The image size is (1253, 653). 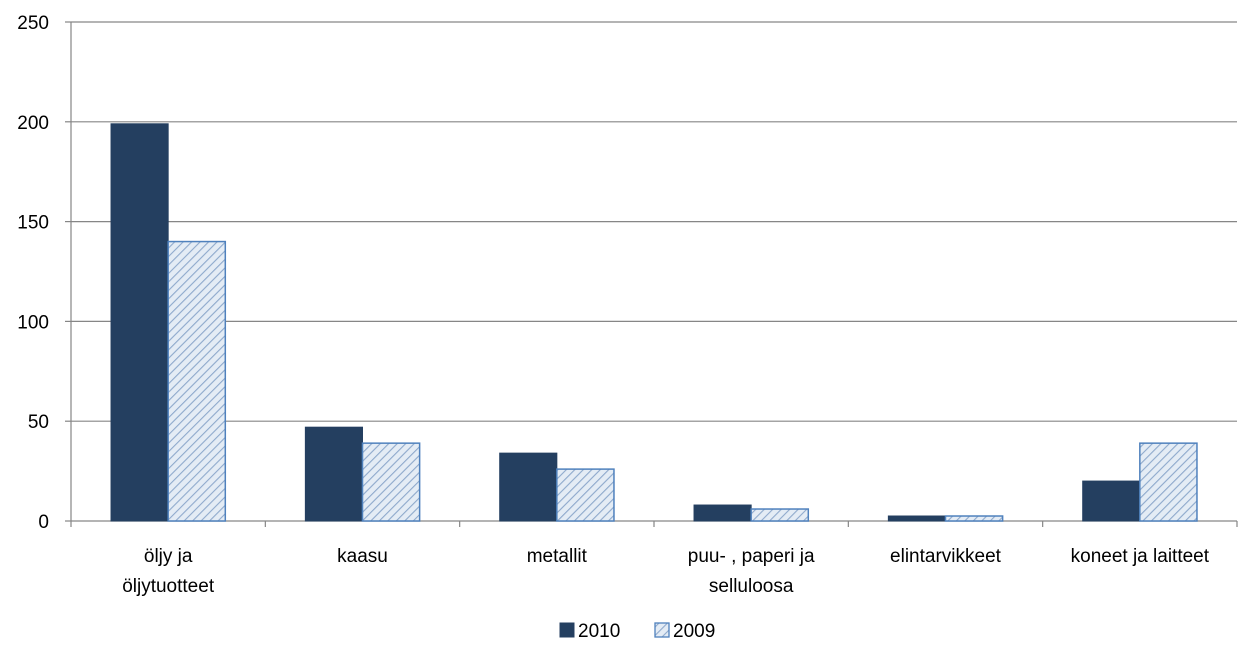 What do you see at coordinates (33, 322) in the screenshot?
I see `y-tick-label: 100` at bounding box center [33, 322].